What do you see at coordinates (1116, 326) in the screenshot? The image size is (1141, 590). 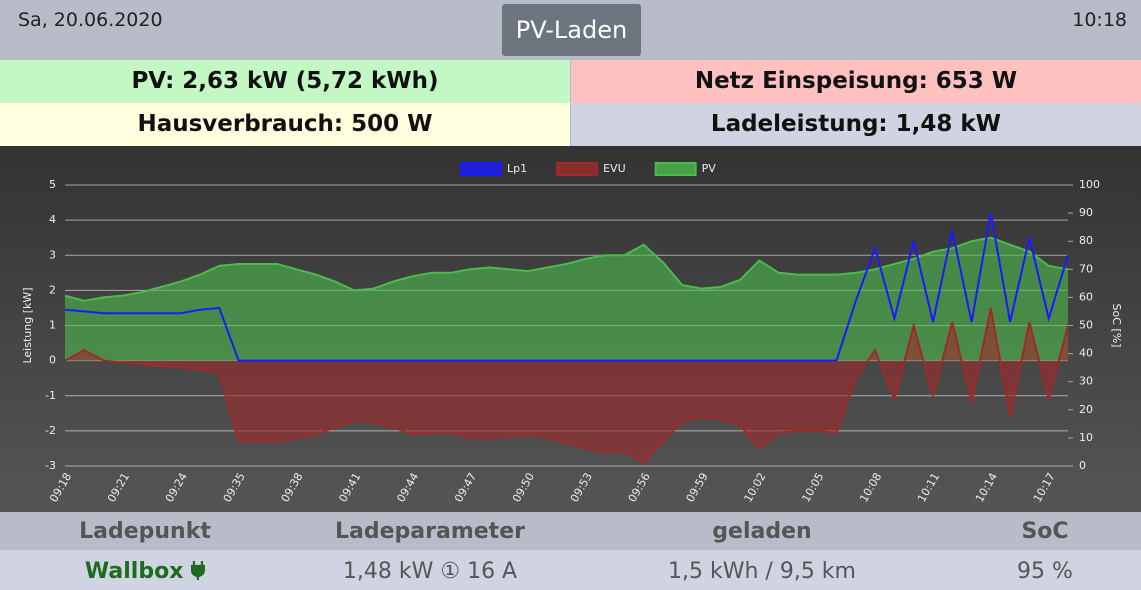 I see `y2-axis-label: SoC [%]` at bounding box center [1116, 326].